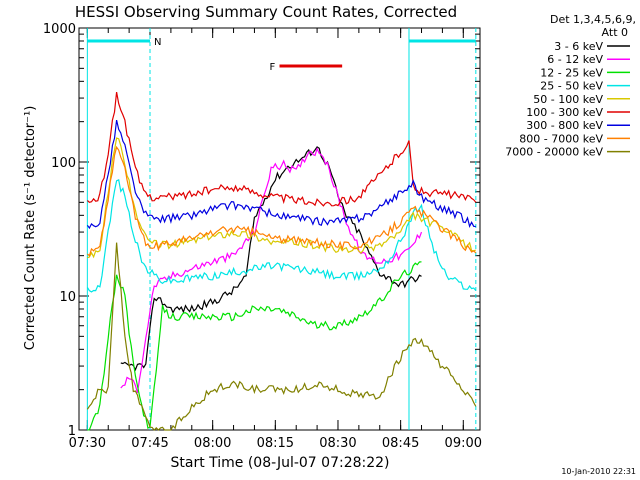 Image resolution: width=640 pixels, height=480 pixels. Describe the element at coordinates (275, 443) in the screenshot. I see `x-tick-label: 08:15` at that location.